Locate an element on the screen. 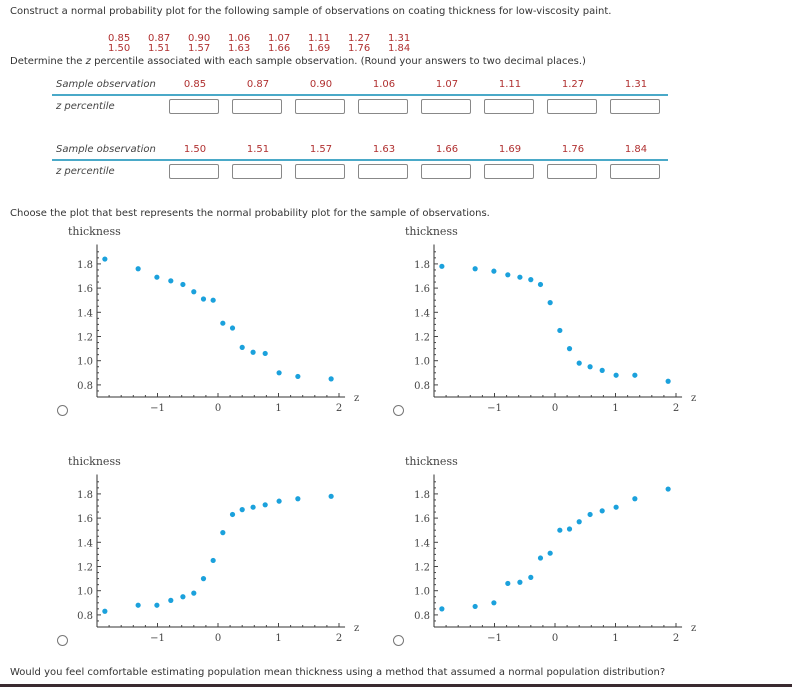  table-value: 1.63 is located at coordinates (384, 149).